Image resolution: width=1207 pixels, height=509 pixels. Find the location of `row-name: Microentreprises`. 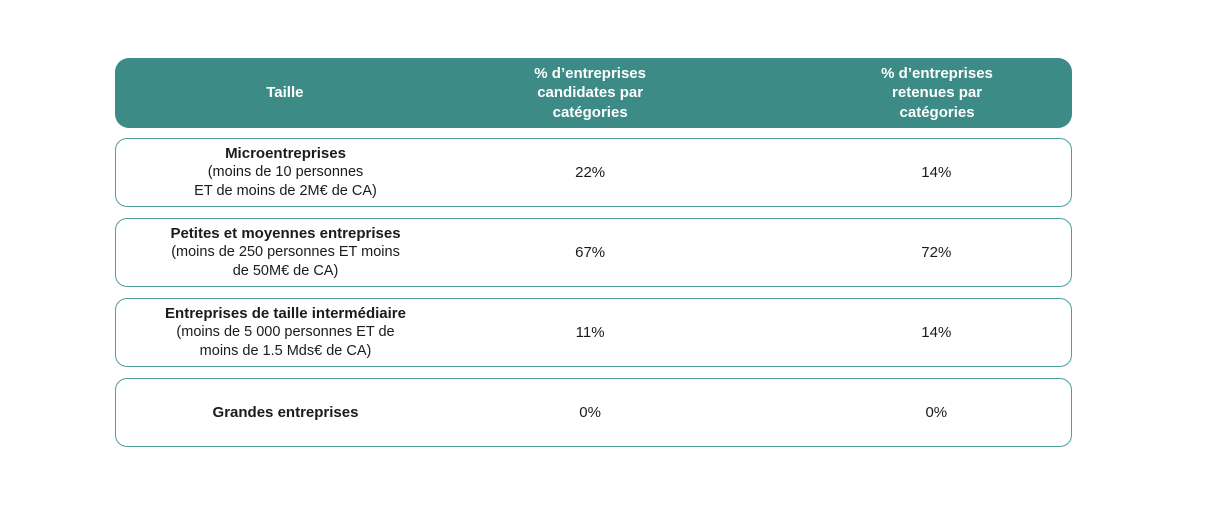

row-name: Microentreprises is located at coordinates (285, 153).